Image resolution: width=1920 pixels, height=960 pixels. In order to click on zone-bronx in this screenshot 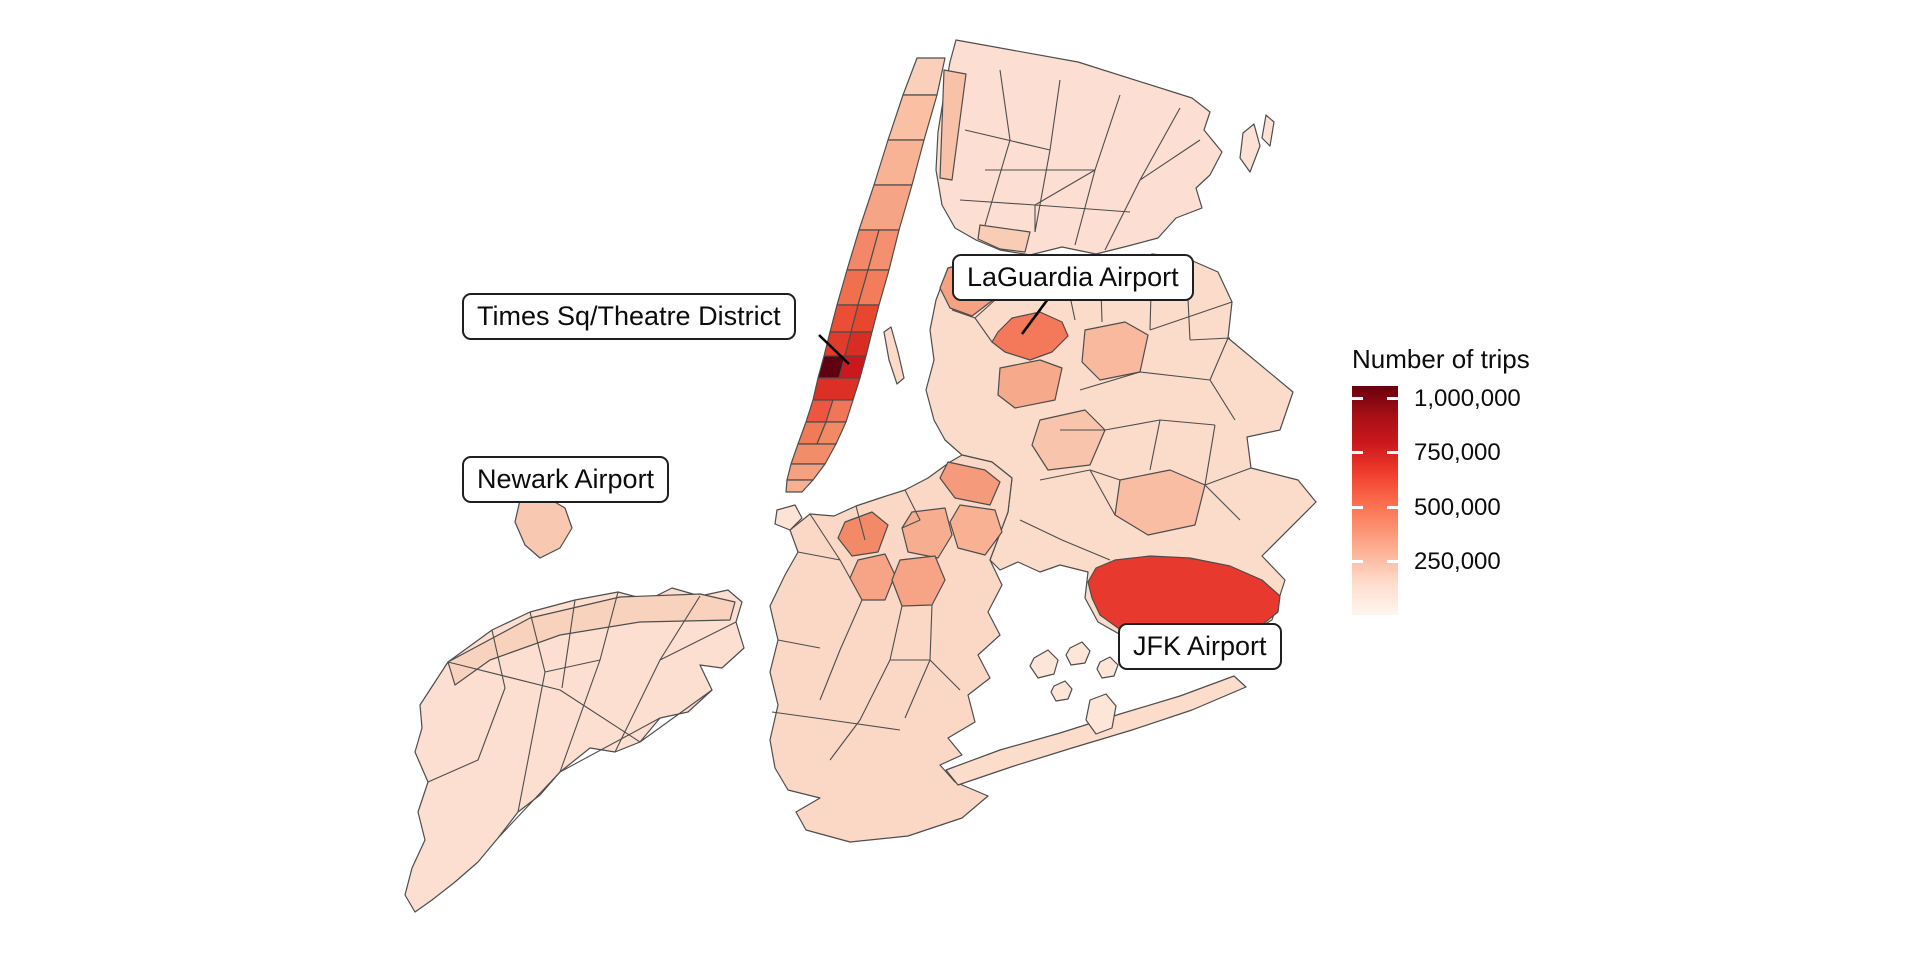, I will do `click(1079, 147)`.